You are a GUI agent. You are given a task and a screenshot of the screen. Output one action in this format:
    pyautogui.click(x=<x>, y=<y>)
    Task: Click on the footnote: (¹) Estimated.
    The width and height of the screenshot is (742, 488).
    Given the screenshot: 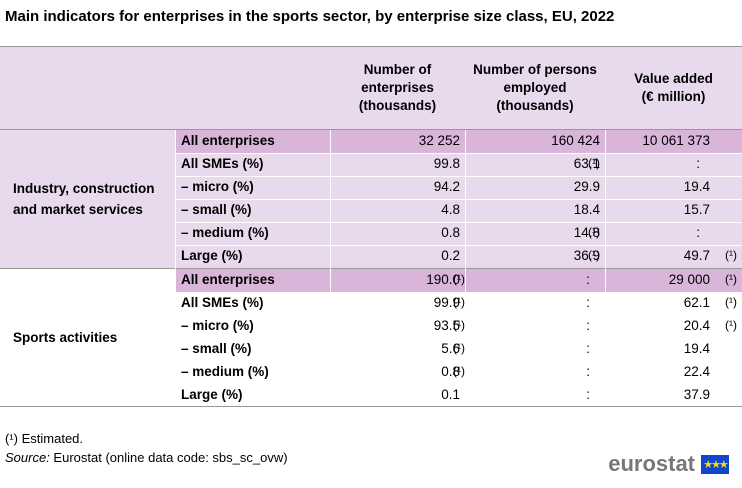 What is the action you would take?
    pyautogui.click(x=44, y=438)
    